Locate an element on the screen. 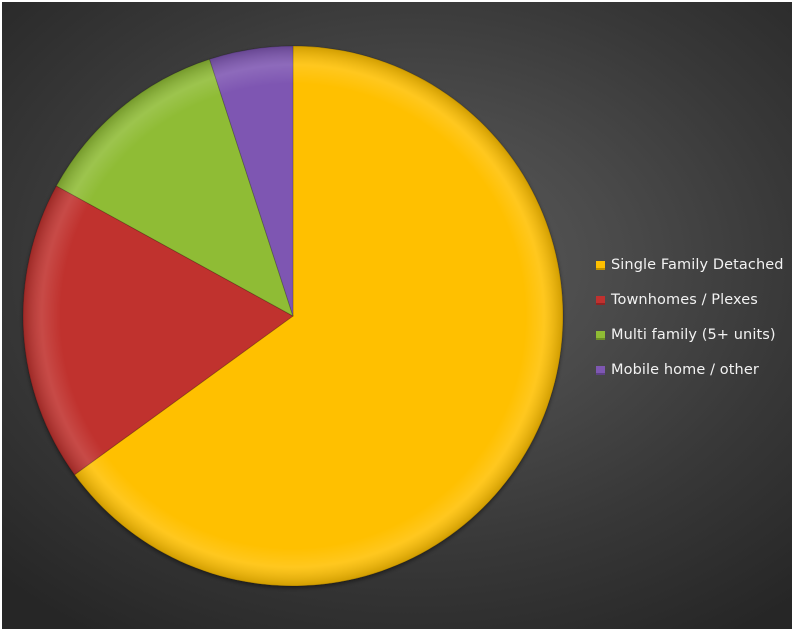 Image resolution: width=794 pixels, height=631 pixels. legend-item: Single Family Detached is located at coordinates (690, 265).